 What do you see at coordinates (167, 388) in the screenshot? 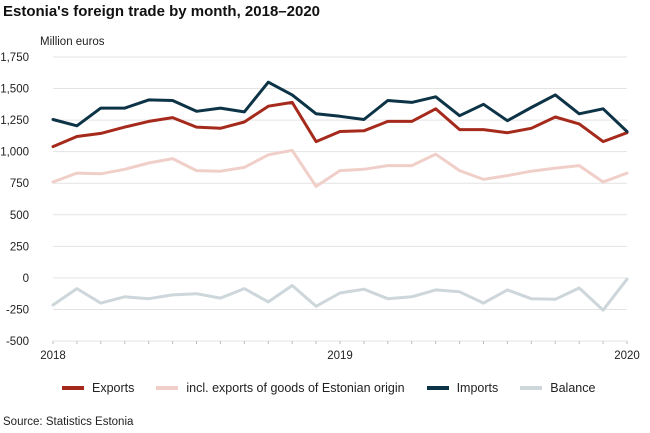
I see `legend-swatch-origin` at bounding box center [167, 388].